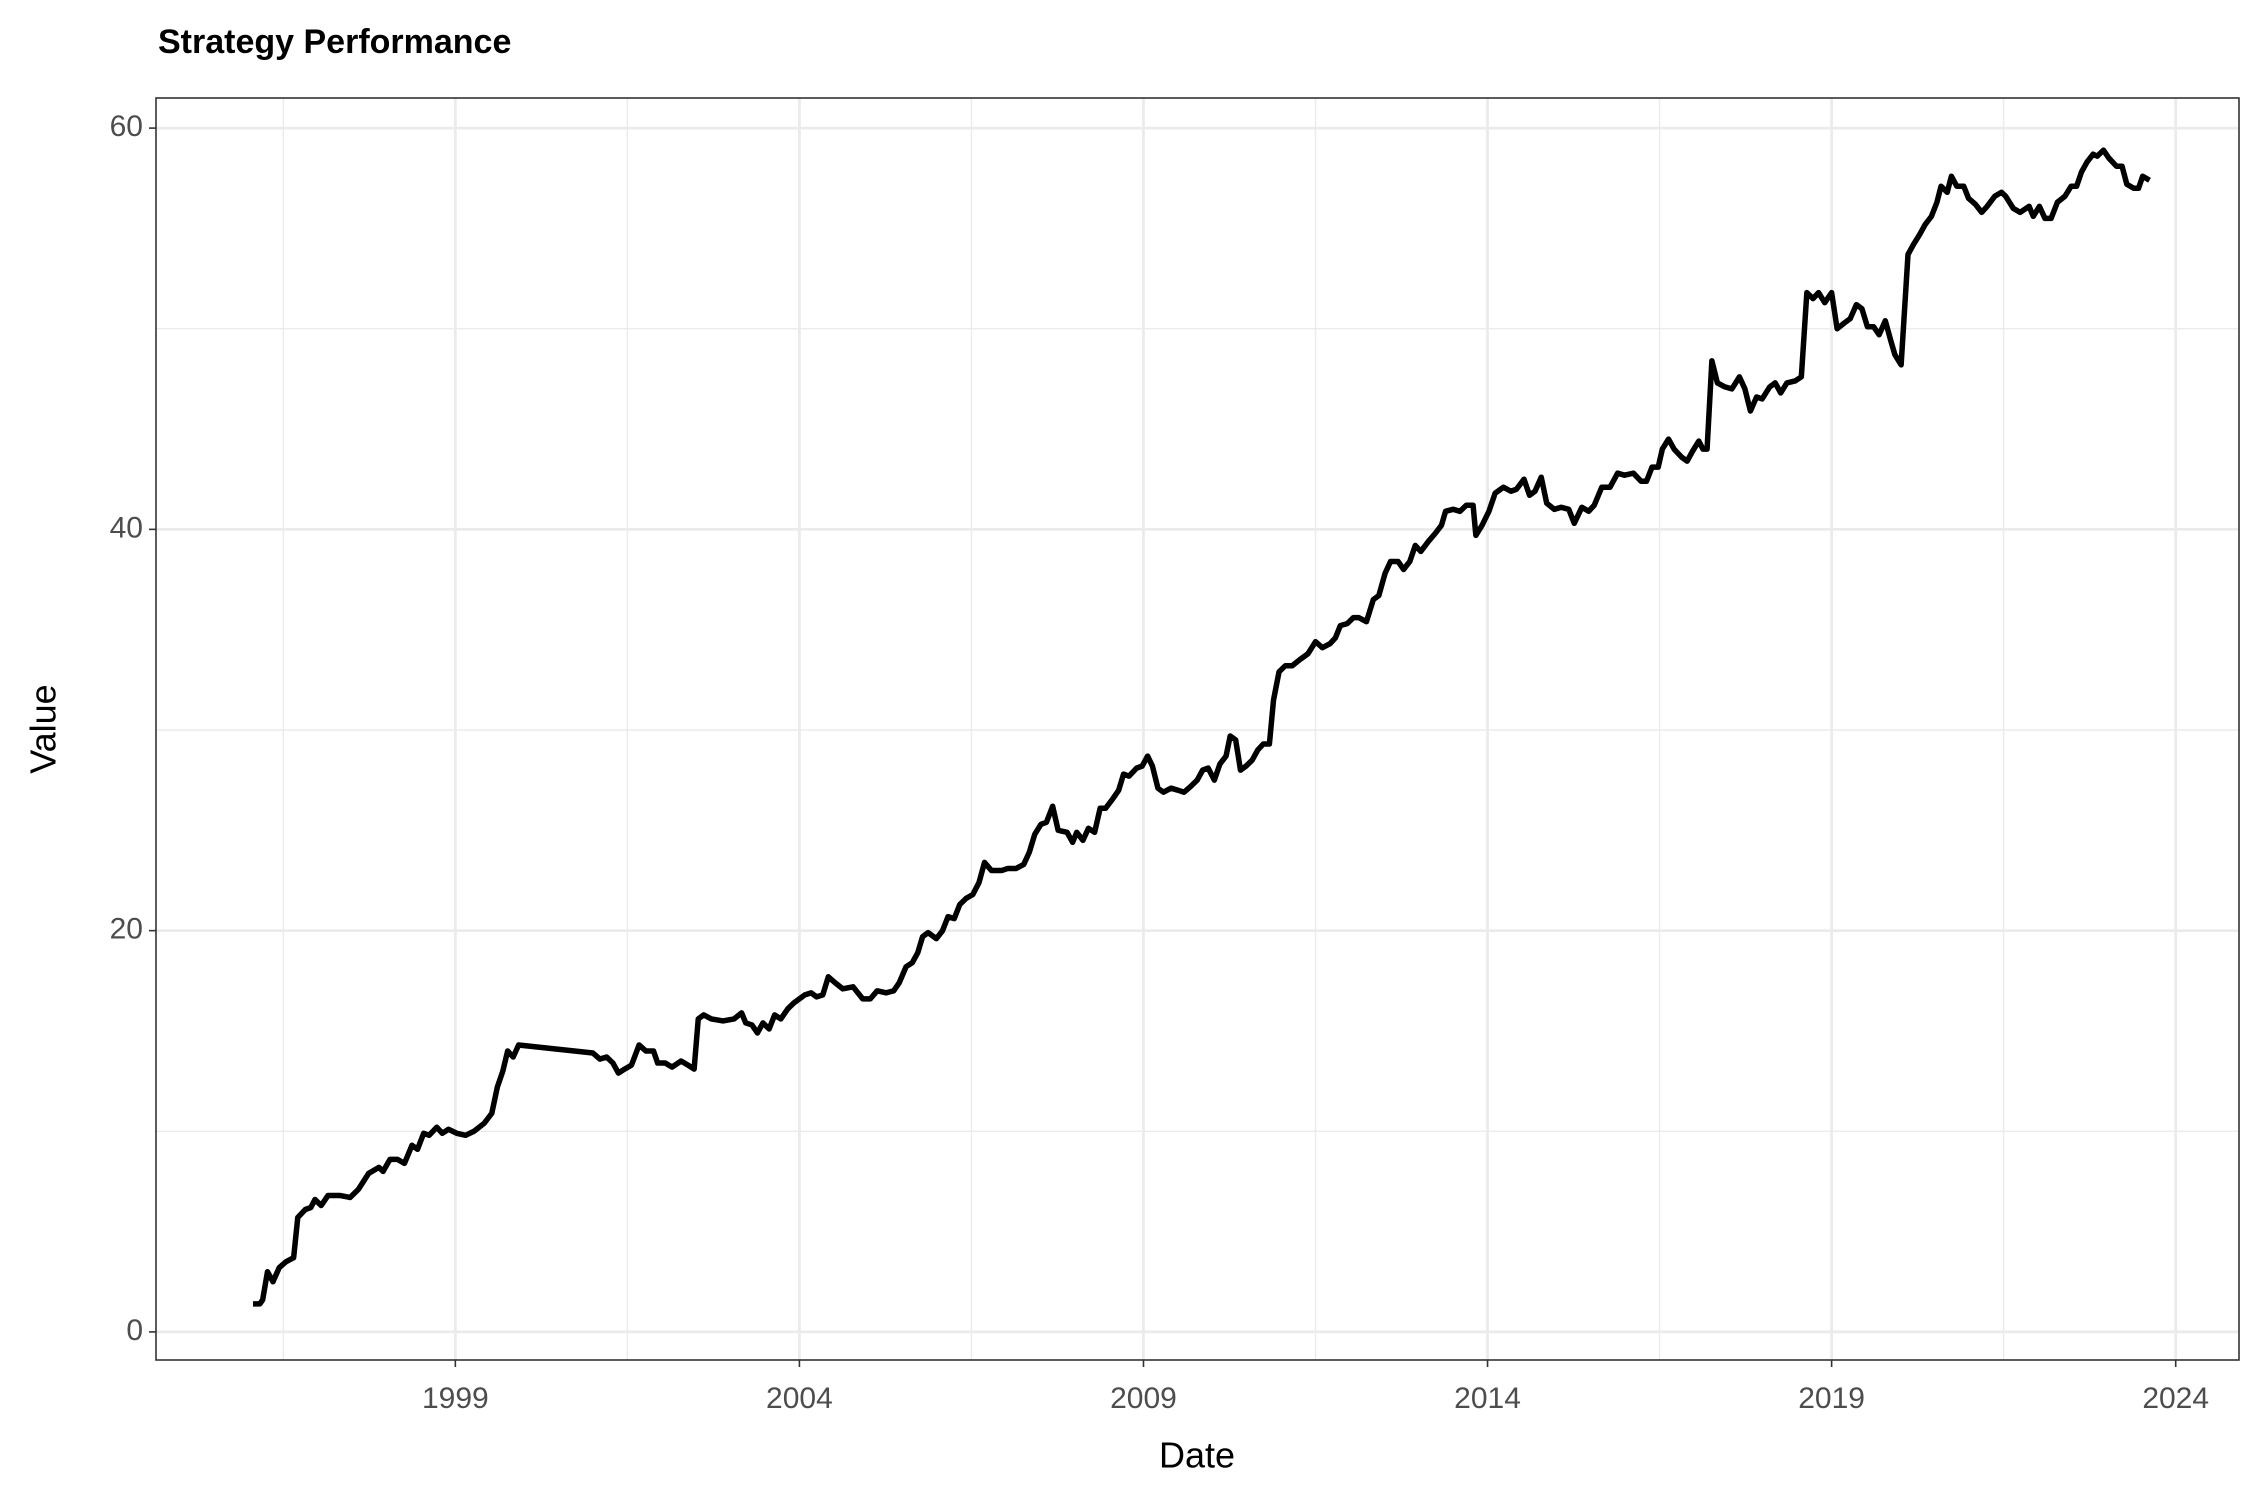  Describe the element at coordinates (126, 527) in the screenshot. I see `y-tick-label: 40` at that location.